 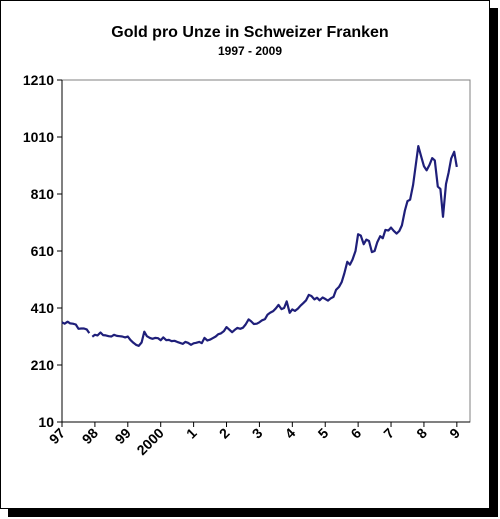 I want to click on chart-subtitle: 1997 - 2009, so click(x=250, y=51).